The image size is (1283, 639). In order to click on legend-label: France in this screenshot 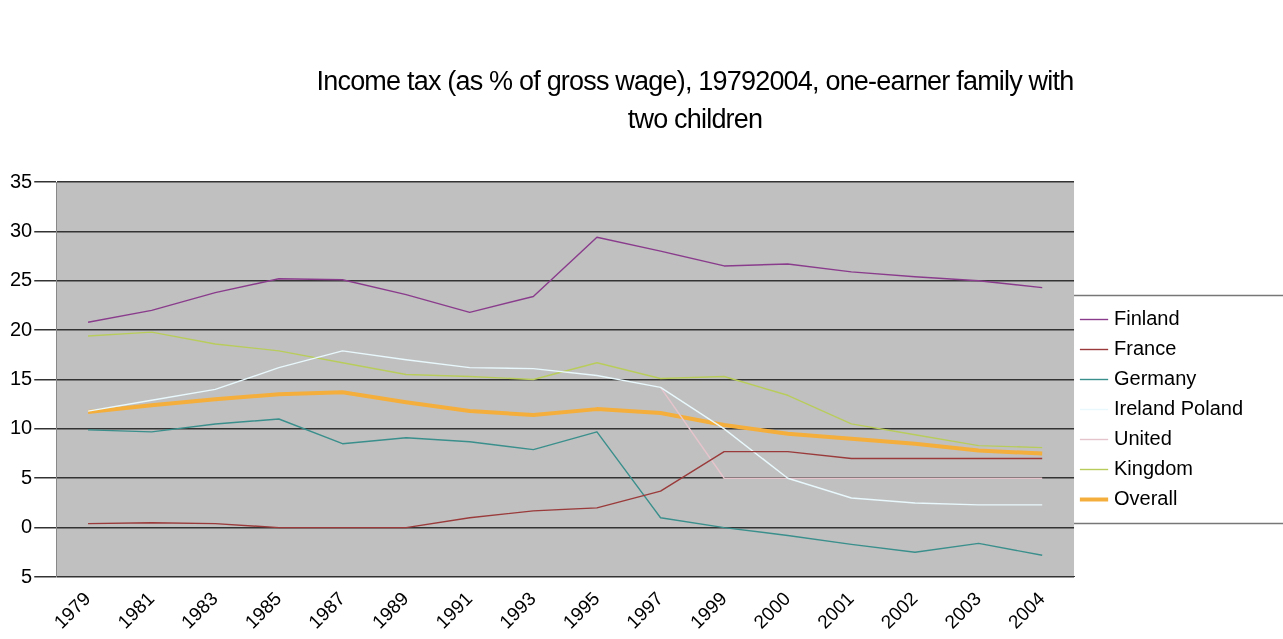, I will do `click(1145, 348)`.